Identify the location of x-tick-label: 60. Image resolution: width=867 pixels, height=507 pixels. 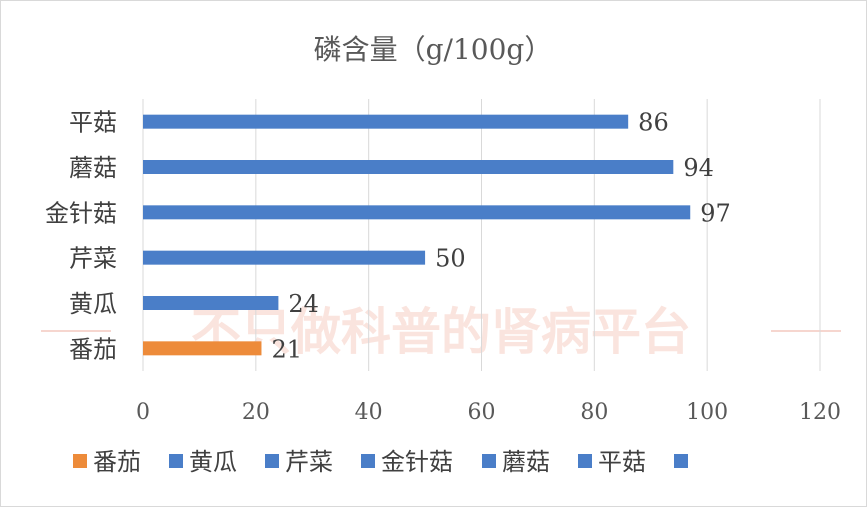
(482, 412).